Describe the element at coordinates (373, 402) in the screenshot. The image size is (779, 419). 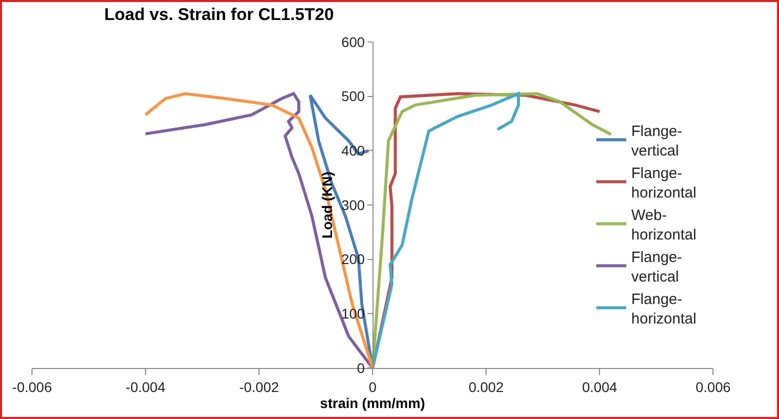
I see `x-axis-title: strain (mm/mm)` at that location.